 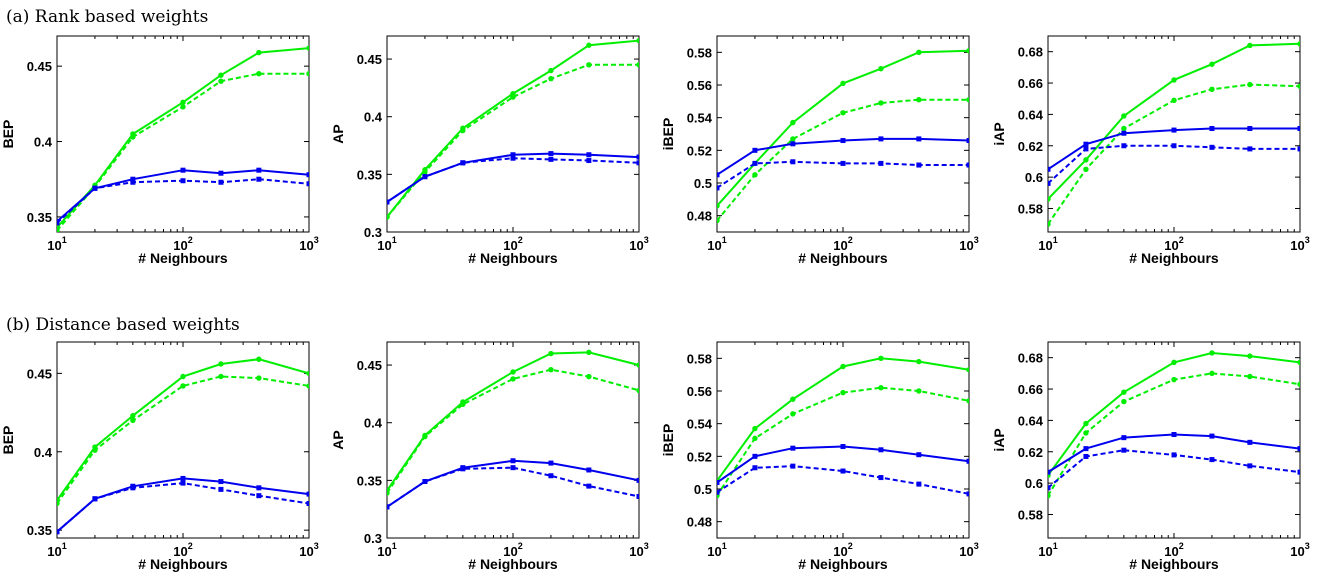 What do you see at coordinates (1031, 114) in the screenshot?
I see `y-tick-label: 0.64` at bounding box center [1031, 114].